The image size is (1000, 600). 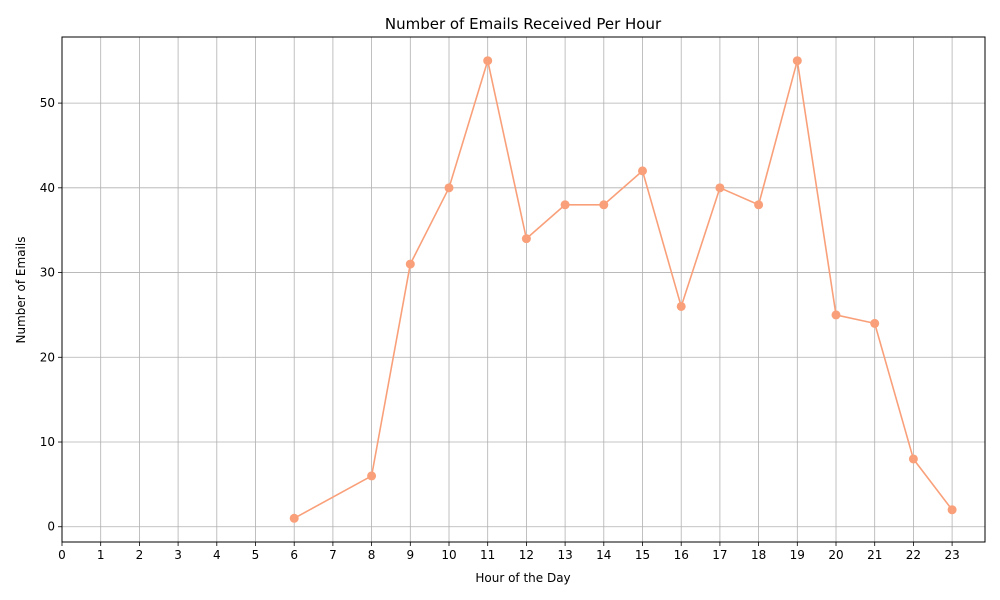 I want to click on y-axis-label: Number of Emails, so click(x=21, y=290).